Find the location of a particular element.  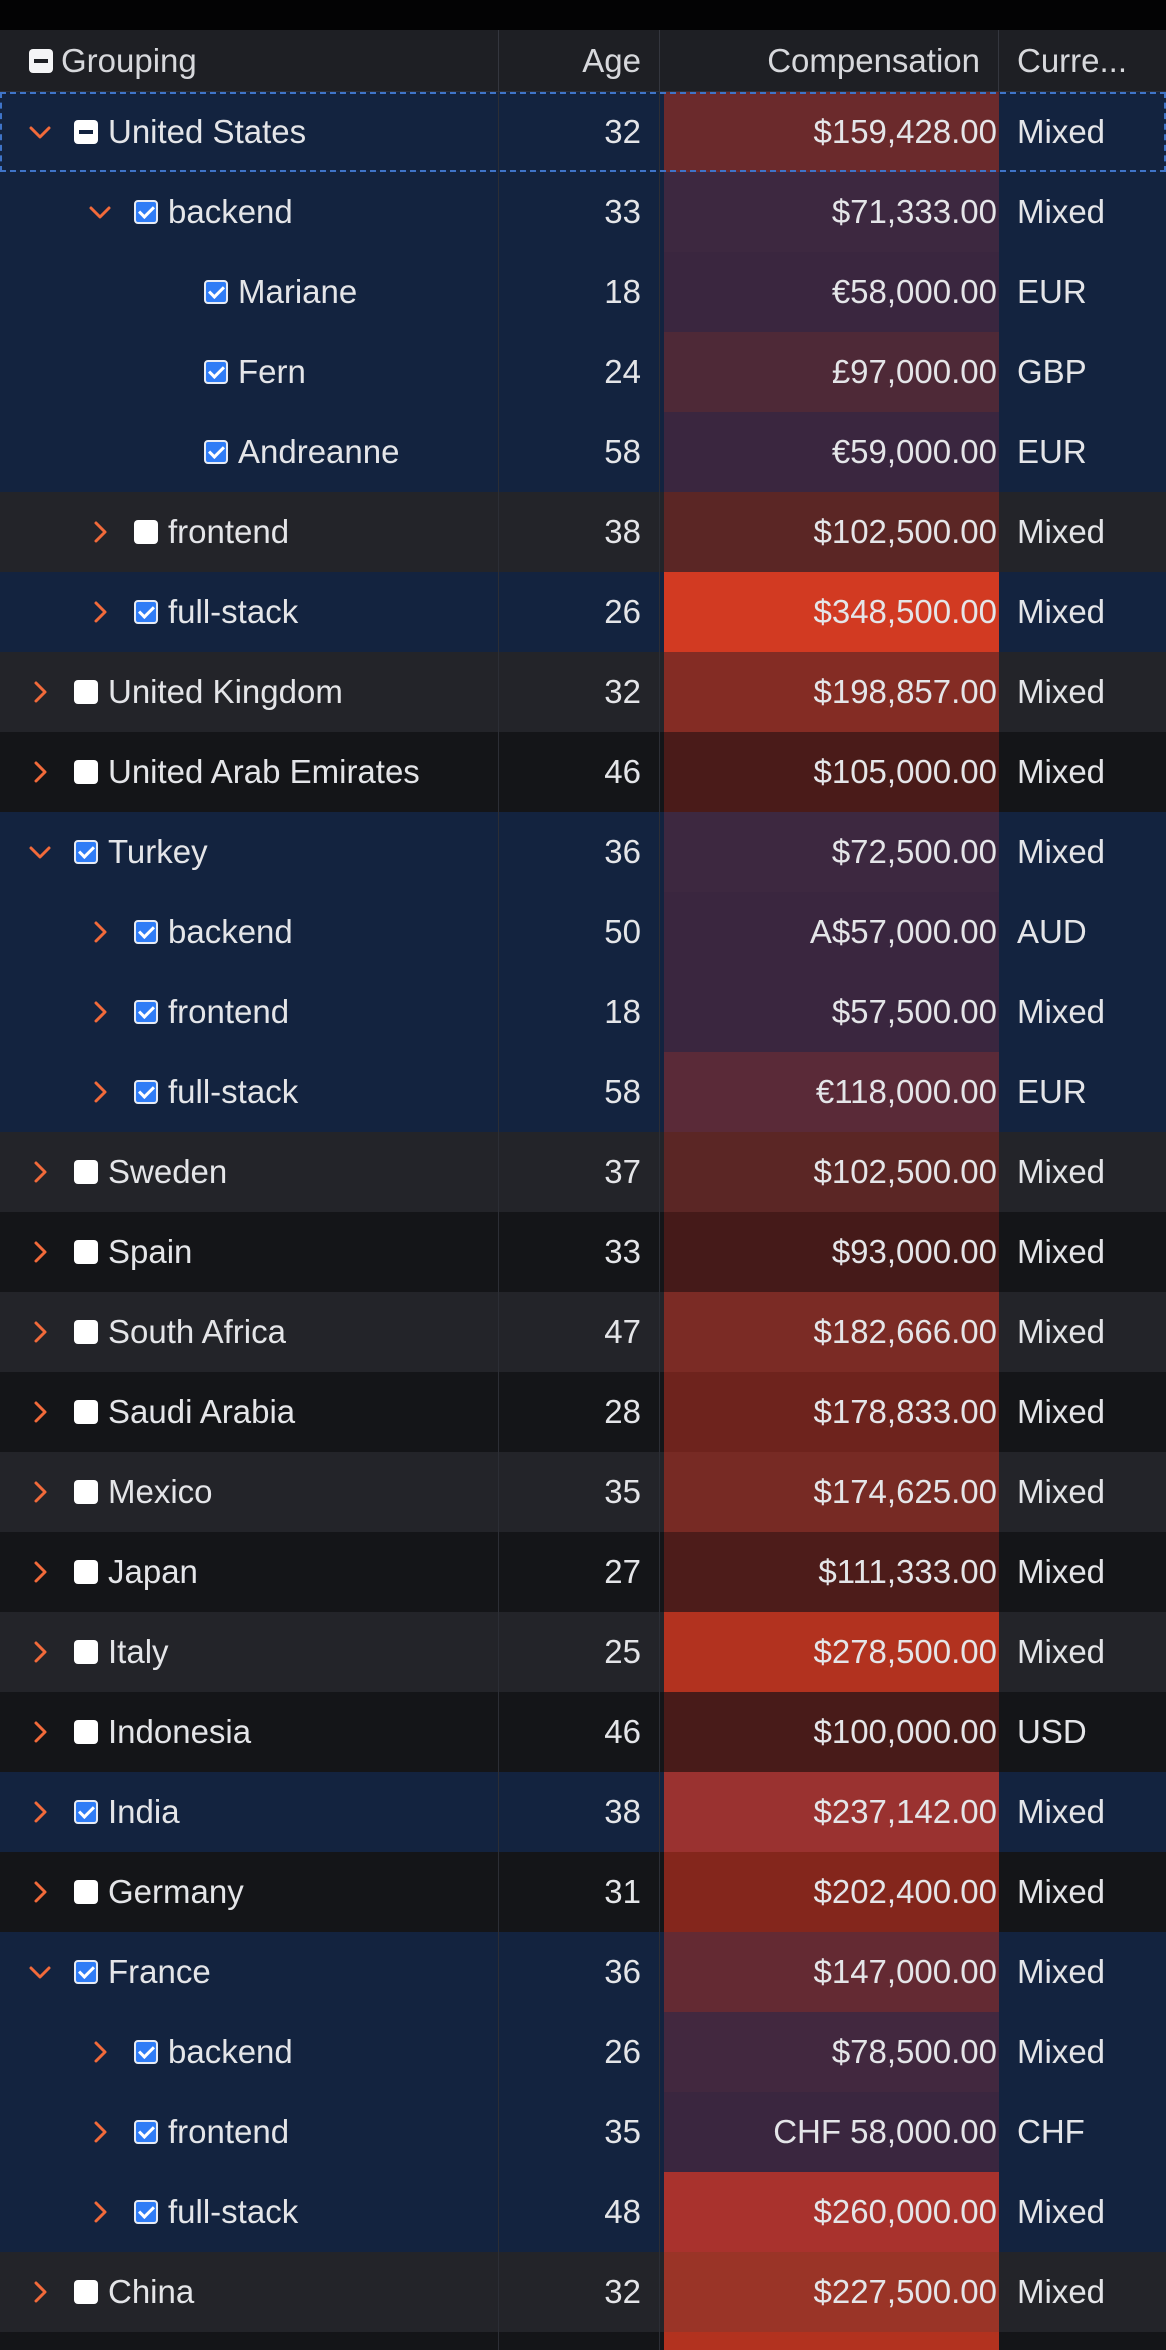

table-row: United States 32 $159,428.00 Mixed is located at coordinates (583, 132).